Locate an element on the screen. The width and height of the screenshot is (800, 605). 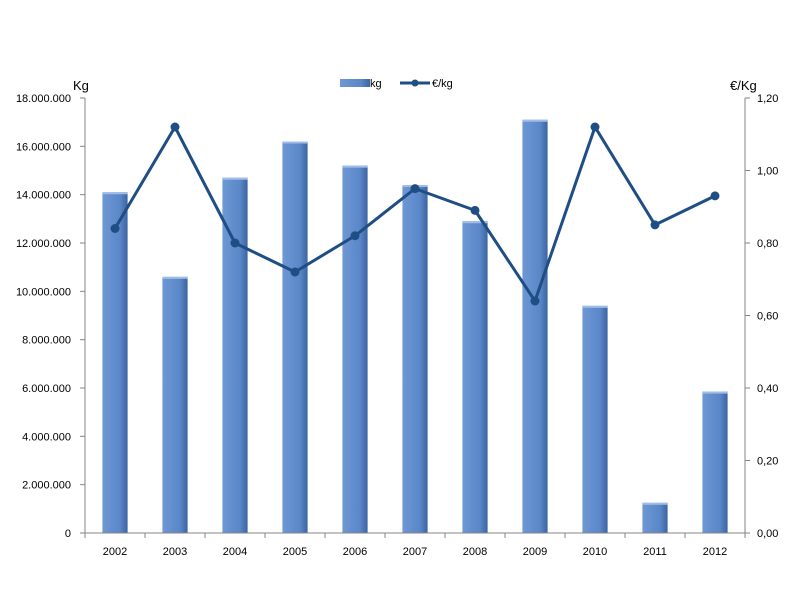
bar-top-highlight-2008 is located at coordinates (475, 222).